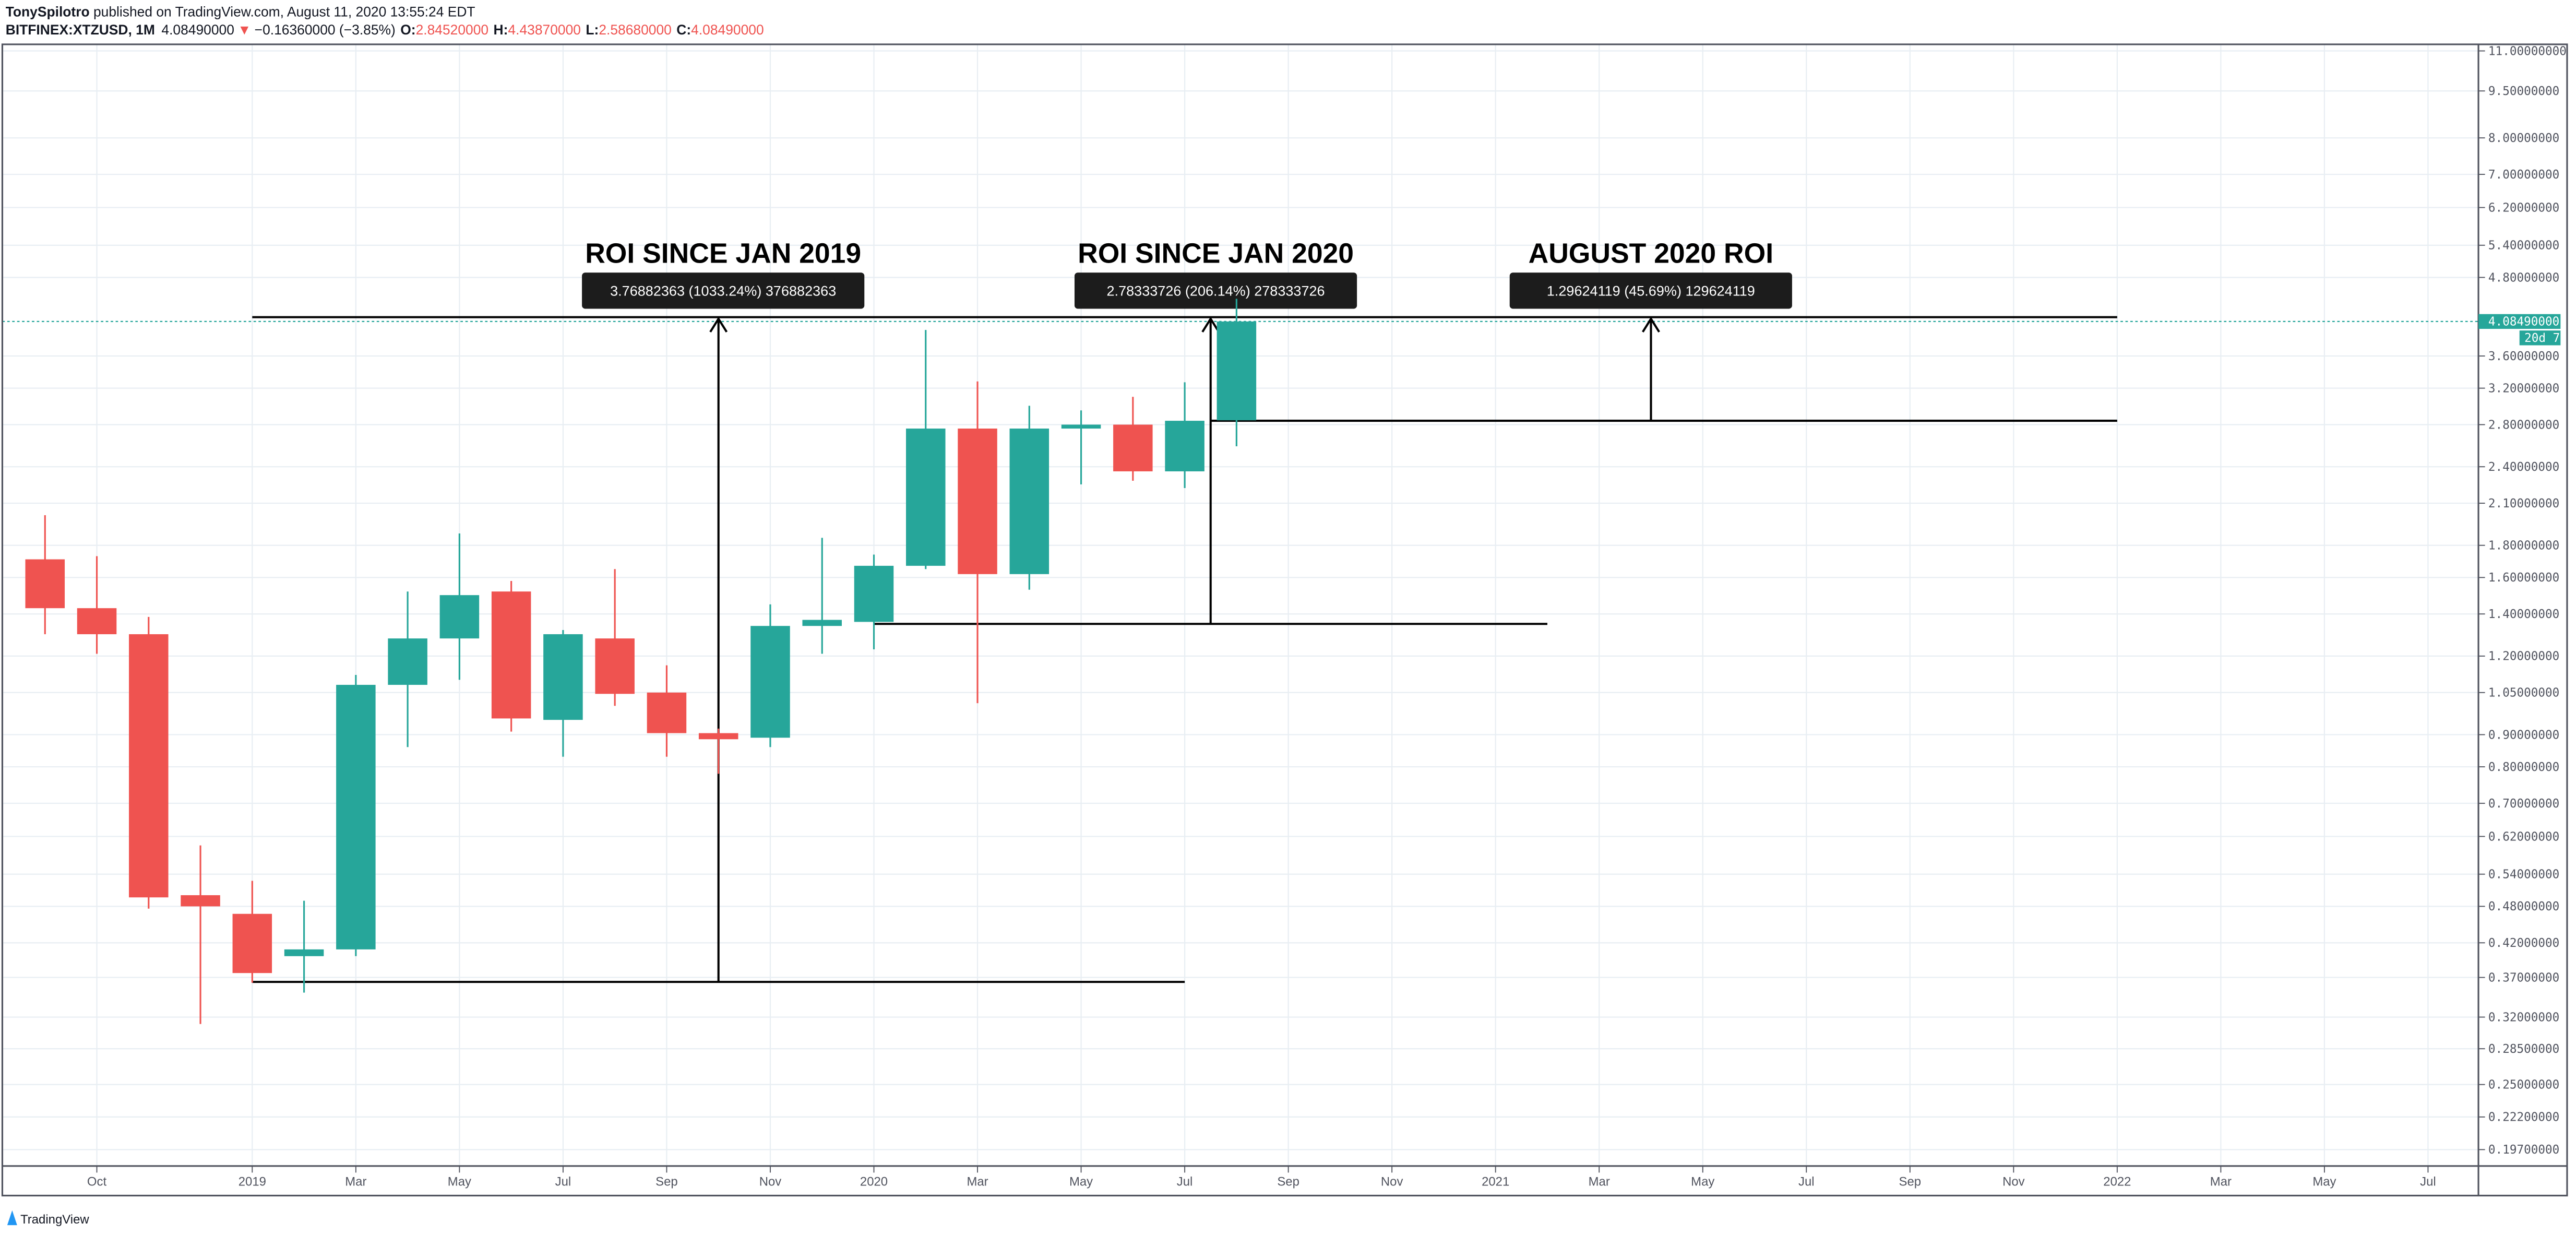 The image size is (2576, 1235). Describe the element at coordinates (2524, 1017) in the screenshot. I see `price-tick-label: 0.32000000` at that location.